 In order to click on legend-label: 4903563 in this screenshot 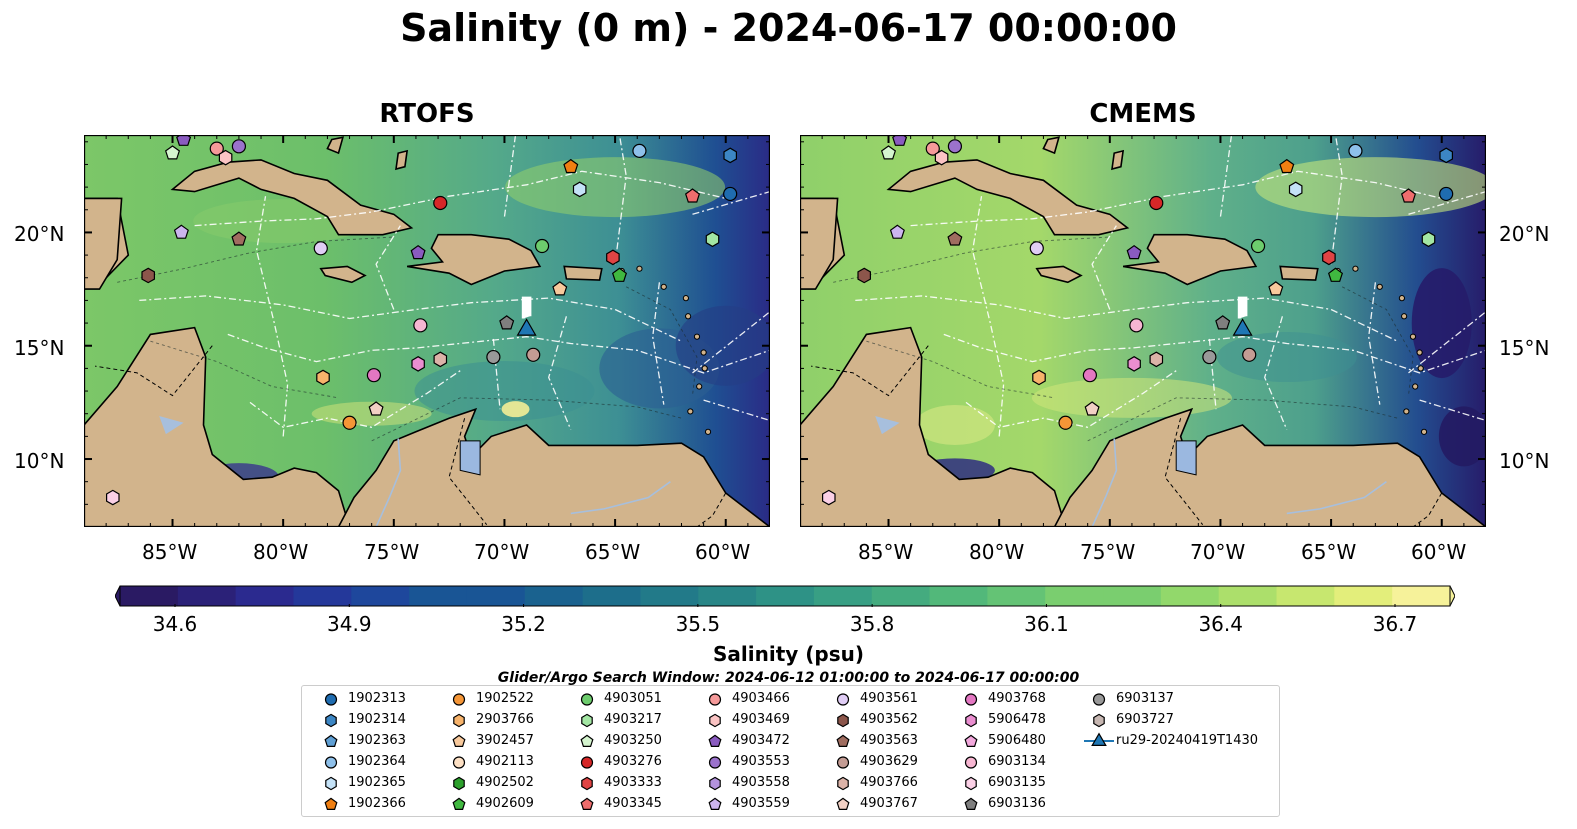, I will do `click(889, 740)`.